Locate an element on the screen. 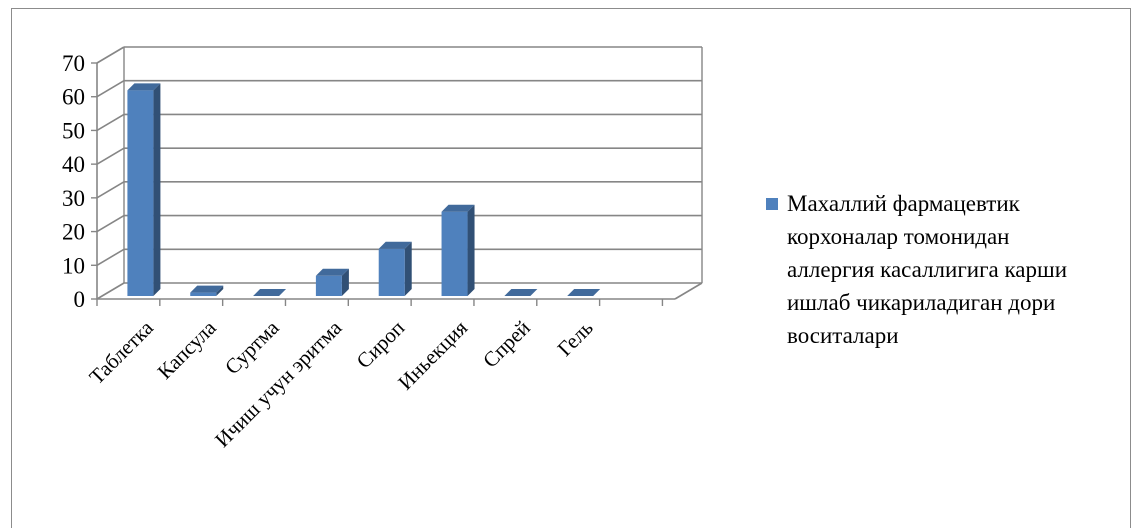  x-tick-label: Иньекция is located at coordinates (432, 354).